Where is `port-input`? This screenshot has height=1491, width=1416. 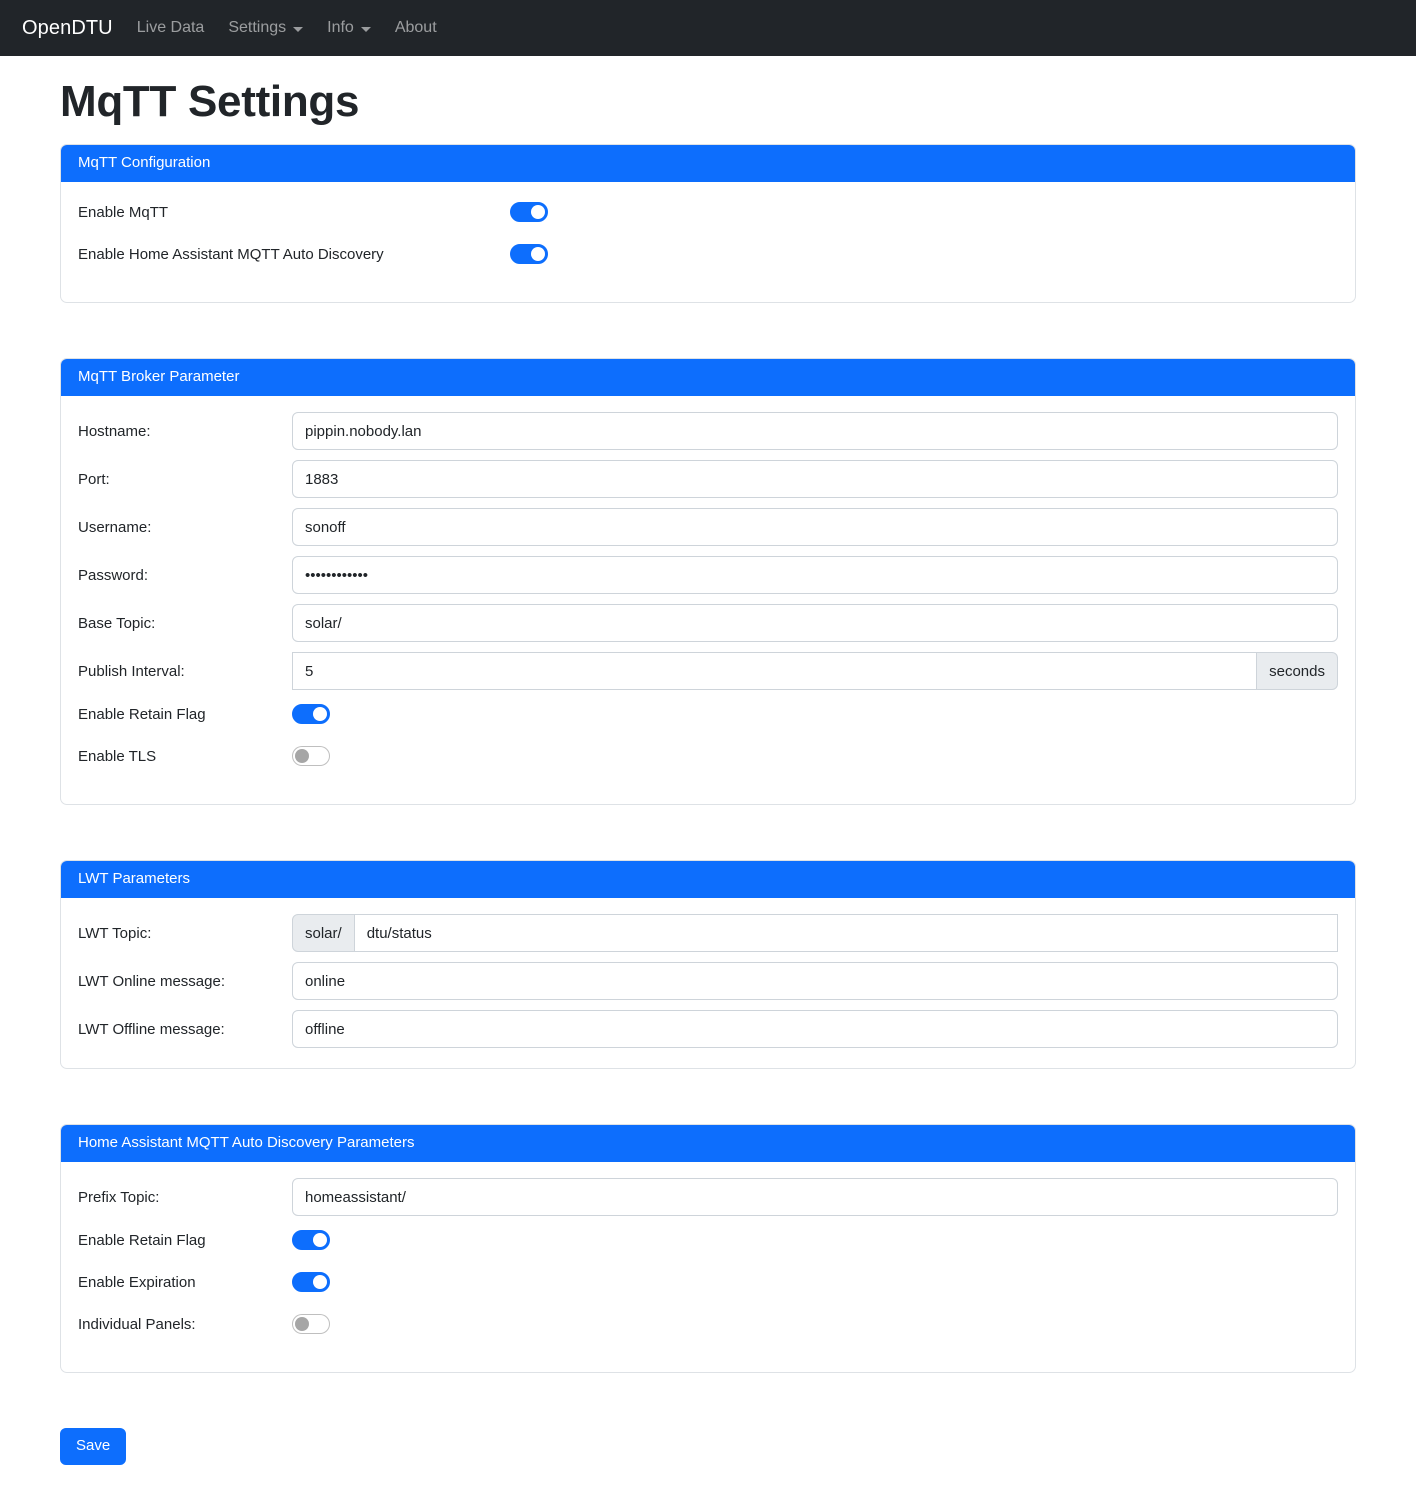
port-input is located at coordinates (815, 479).